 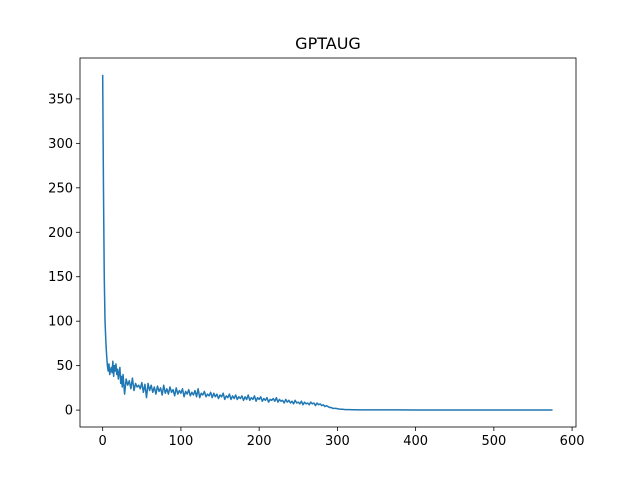 I want to click on y-tick-label: 0, so click(x=69, y=411).